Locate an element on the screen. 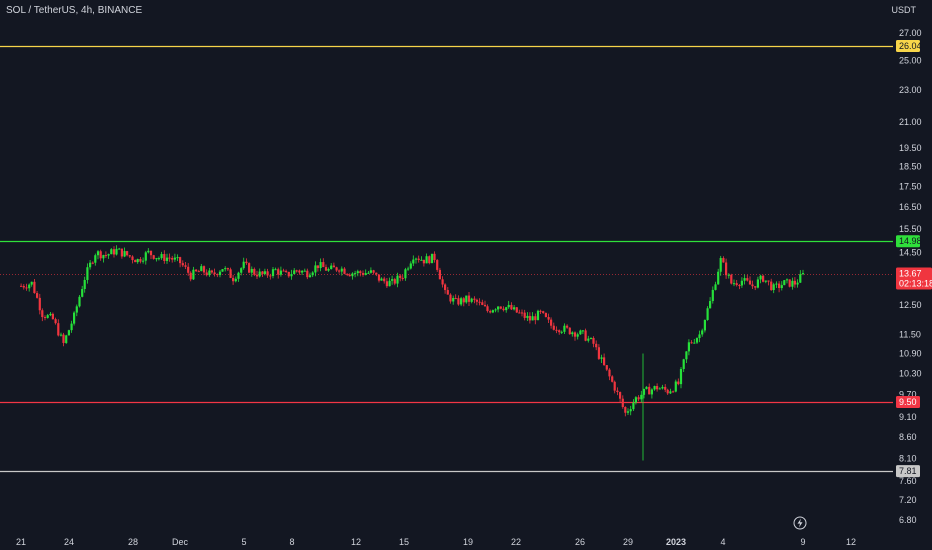 The image size is (932, 550). price-tick-label: 23.00 is located at coordinates (910, 90).